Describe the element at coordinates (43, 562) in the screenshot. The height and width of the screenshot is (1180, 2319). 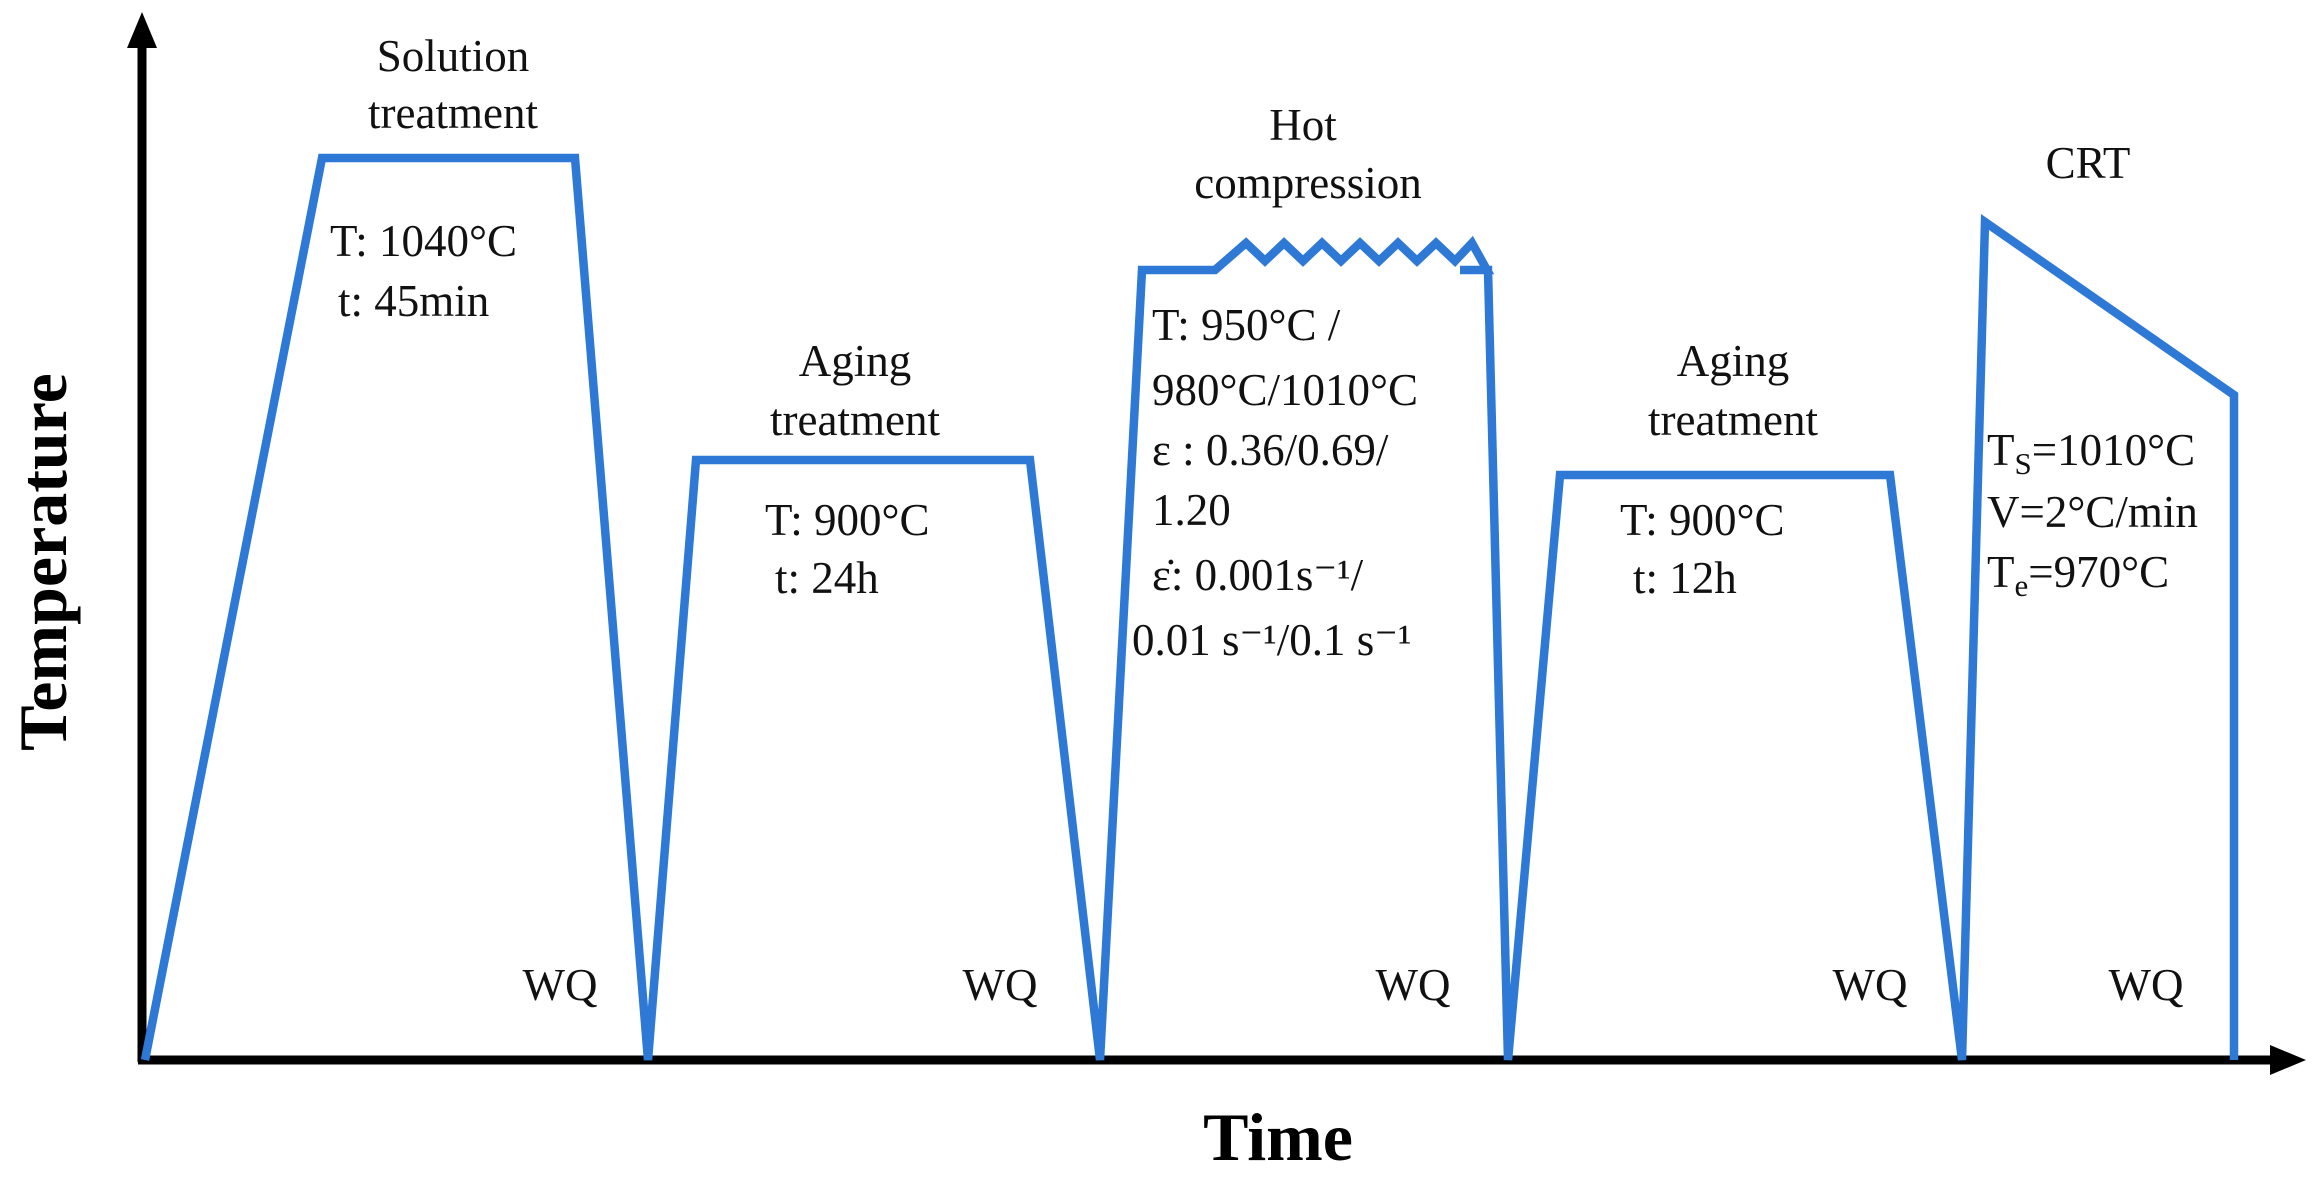
I see `y-axis-title: Temperature` at that location.